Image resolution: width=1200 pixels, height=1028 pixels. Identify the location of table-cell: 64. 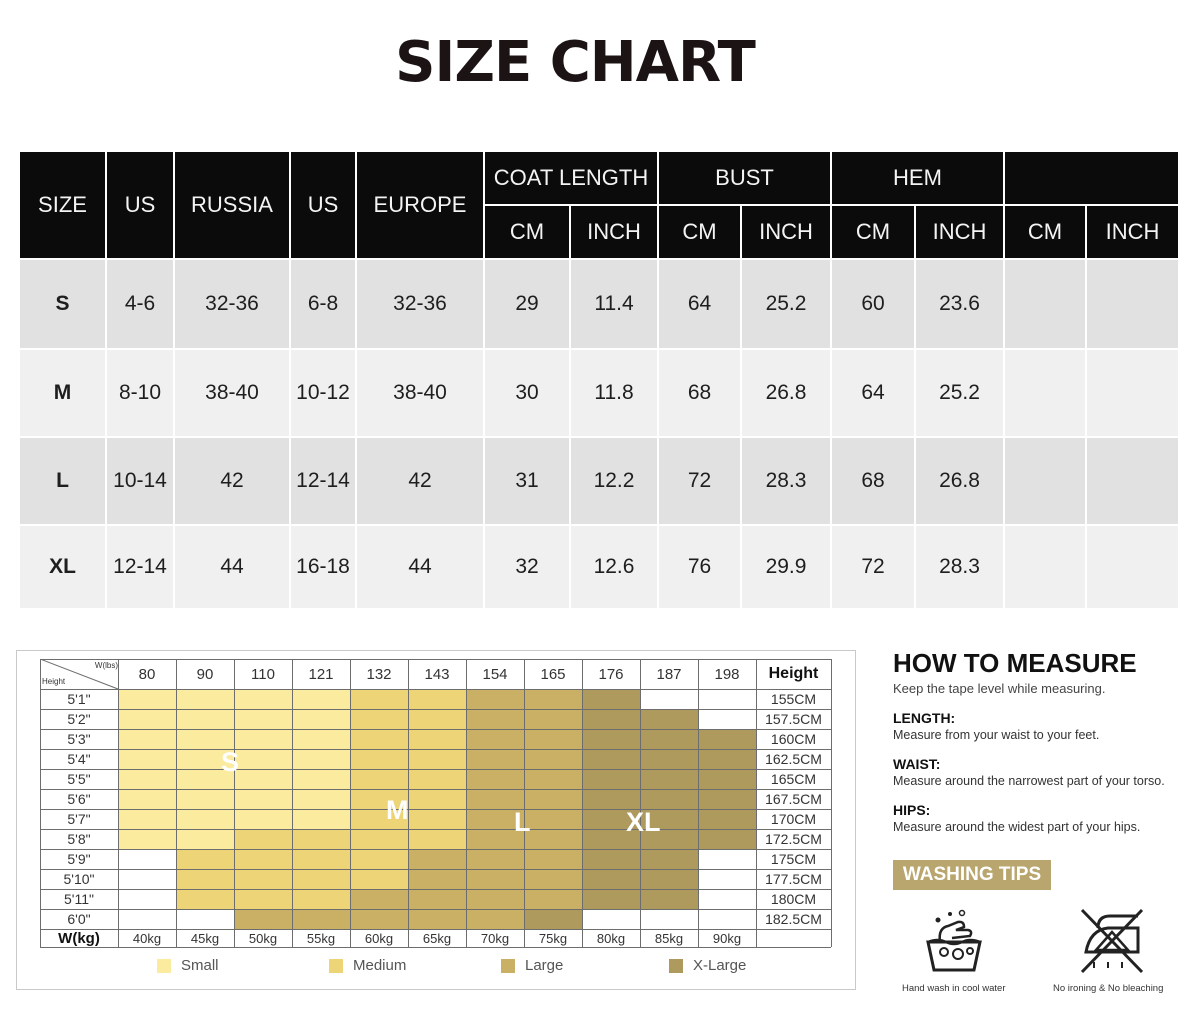
(873, 393).